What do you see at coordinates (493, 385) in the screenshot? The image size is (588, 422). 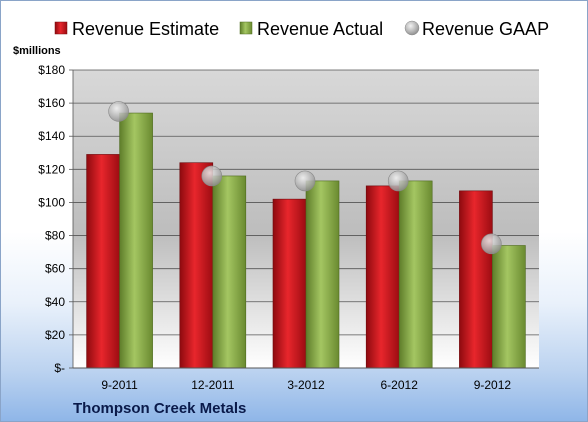 I see `x-tick-label: 9-2012` at bounding box center [493, 385].